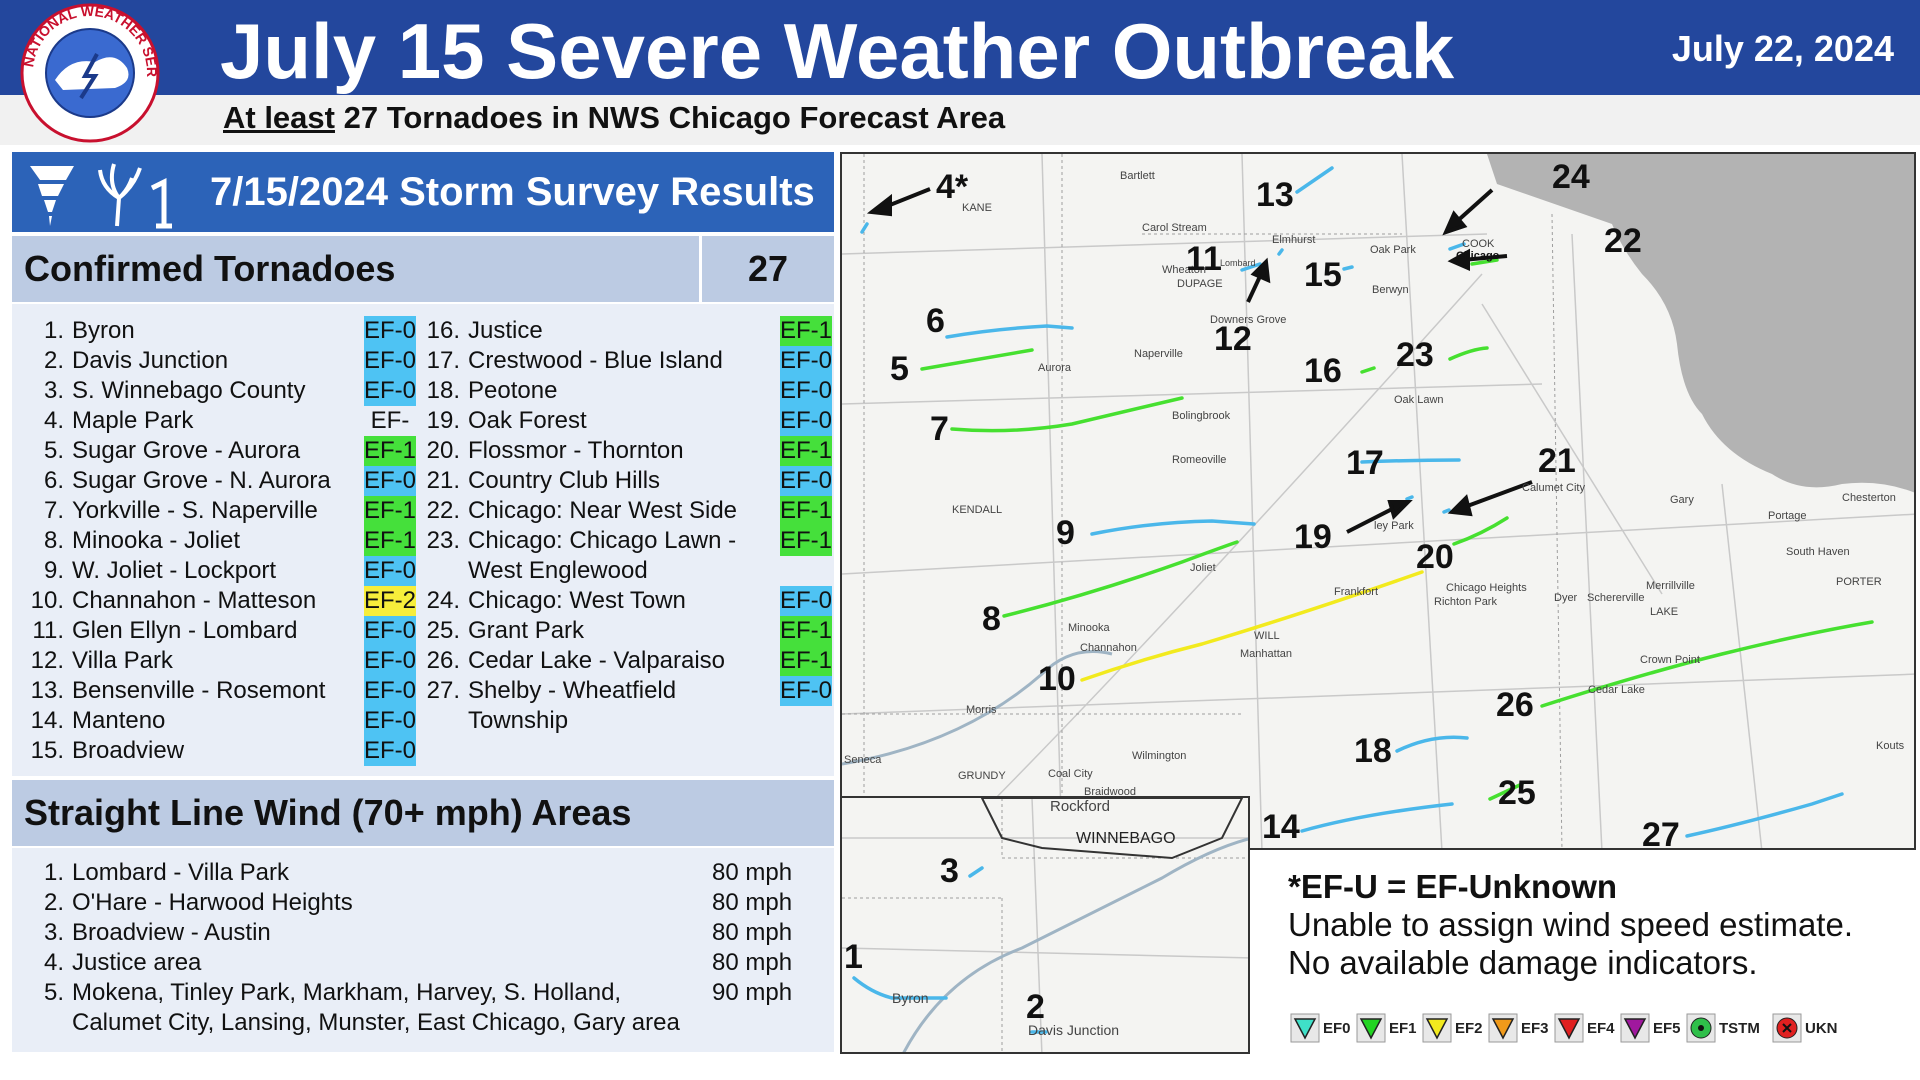 The width and height of the screenshot is (1920, 1080). Describe the element at coordinates (752, 992) in the screenshot. I see `wind-speed: 90 mph` at that location.